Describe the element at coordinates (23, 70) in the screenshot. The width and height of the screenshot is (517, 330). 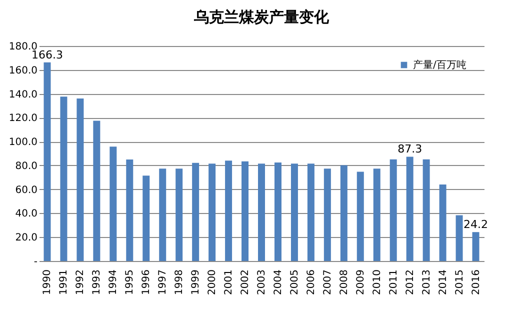
I see `y-tick-label: 160.0` at that location.